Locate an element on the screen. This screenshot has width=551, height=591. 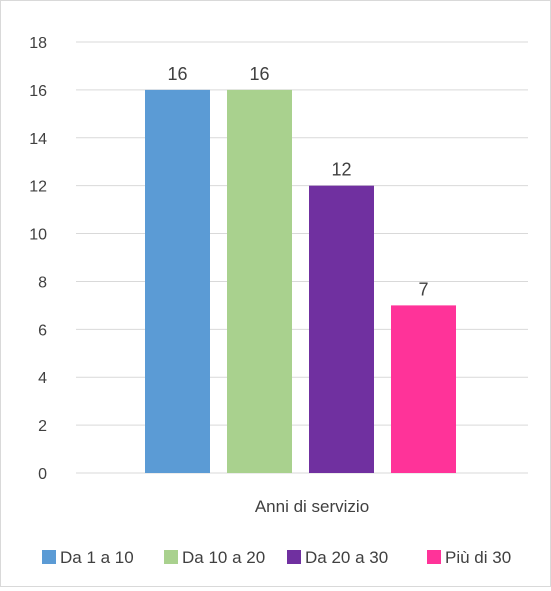
y-tick-label-10: 10 is located at coordinates (38, 235).